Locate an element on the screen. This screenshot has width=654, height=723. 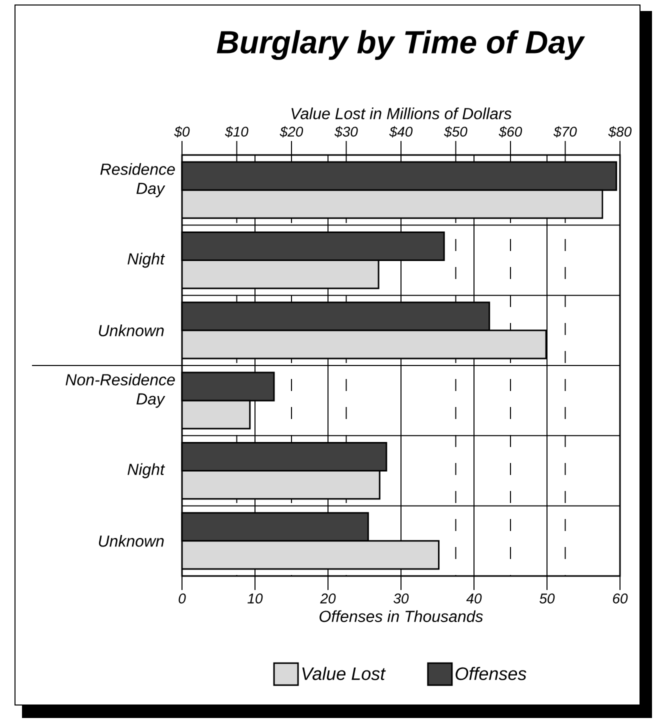
x-tick-label: 50 is located at coordinates (547, 599).